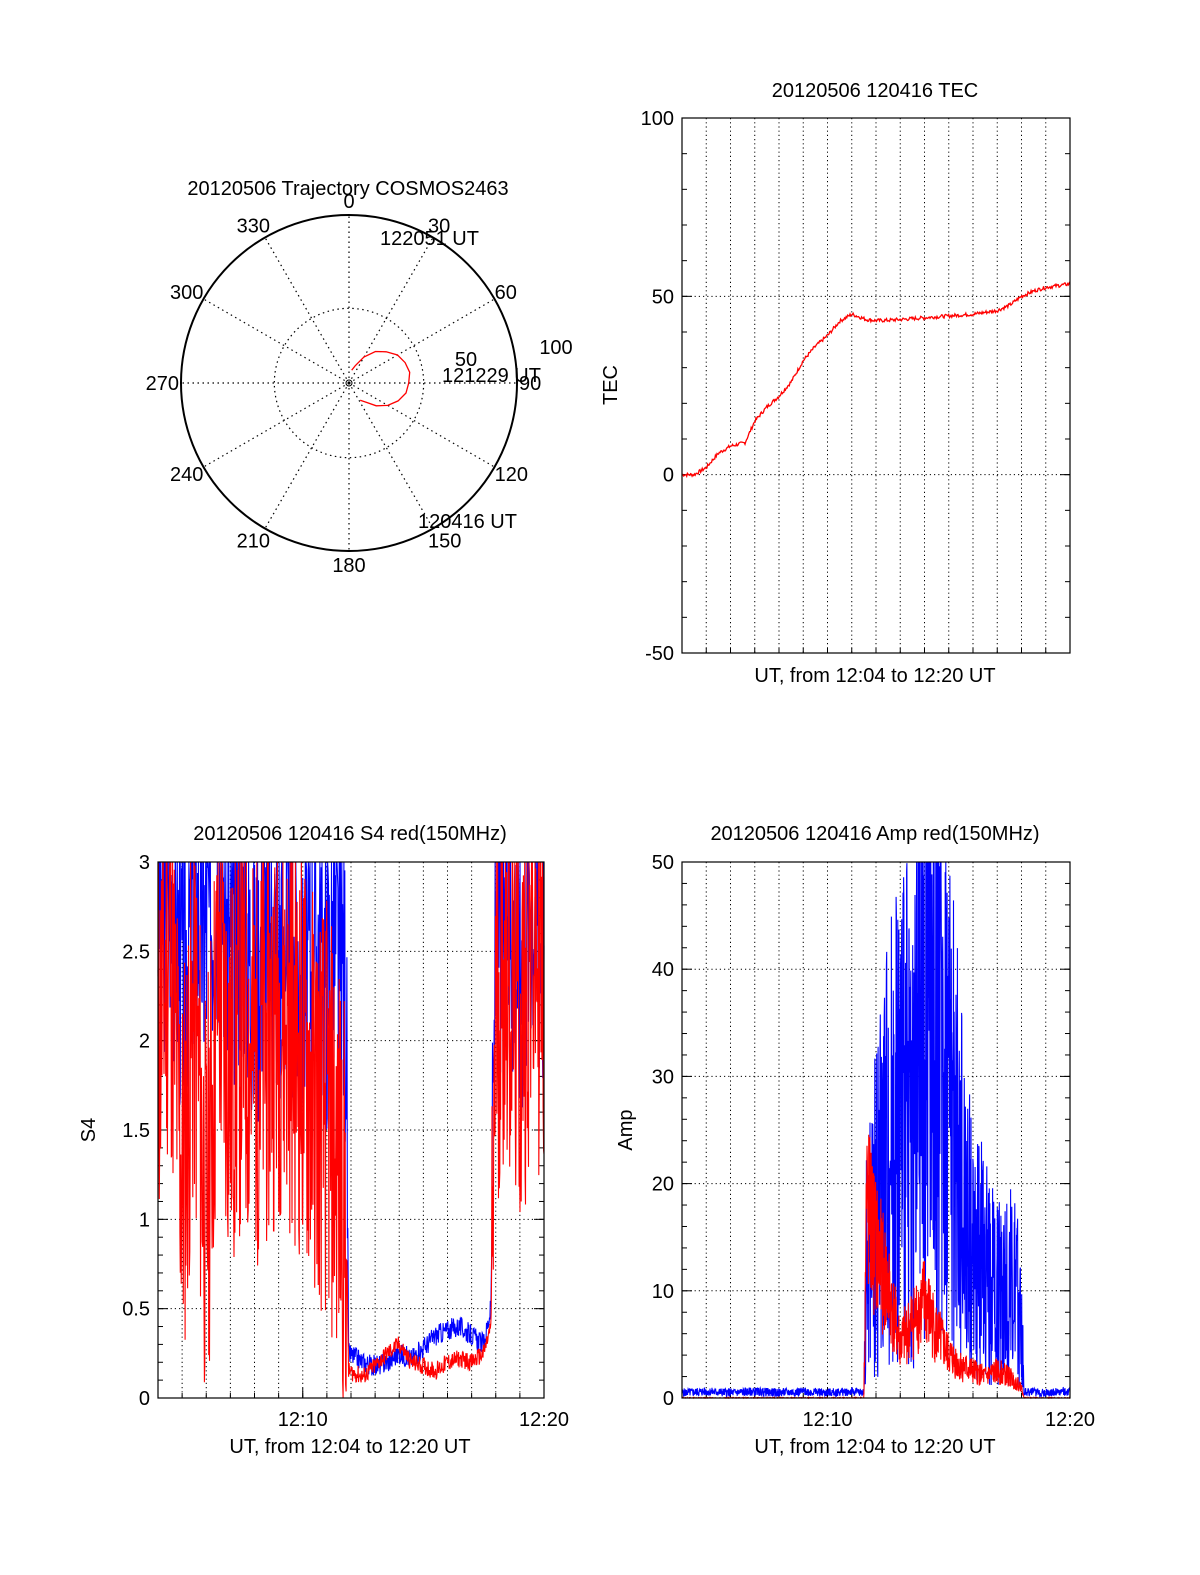 This screenshot has width=1200, height=1575. I want to click on polar-grid, so click(349, 383).